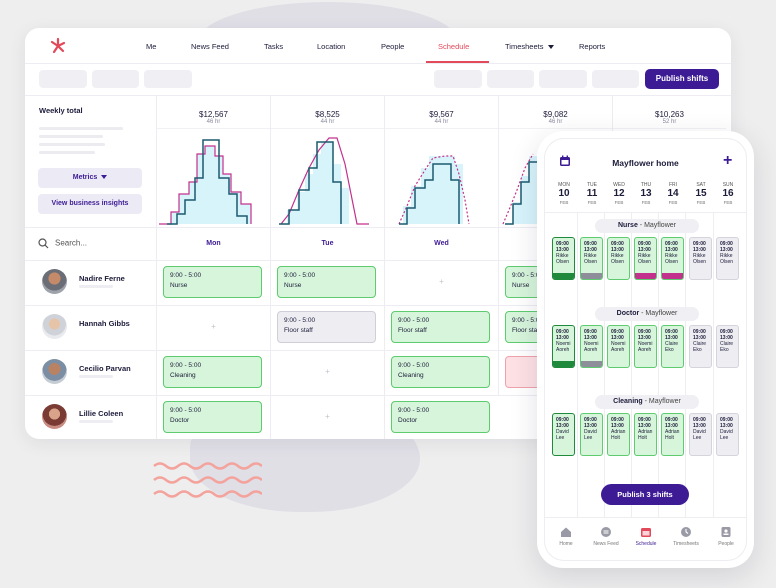  I want to click on active-tab-indicator, so click(457, 62).